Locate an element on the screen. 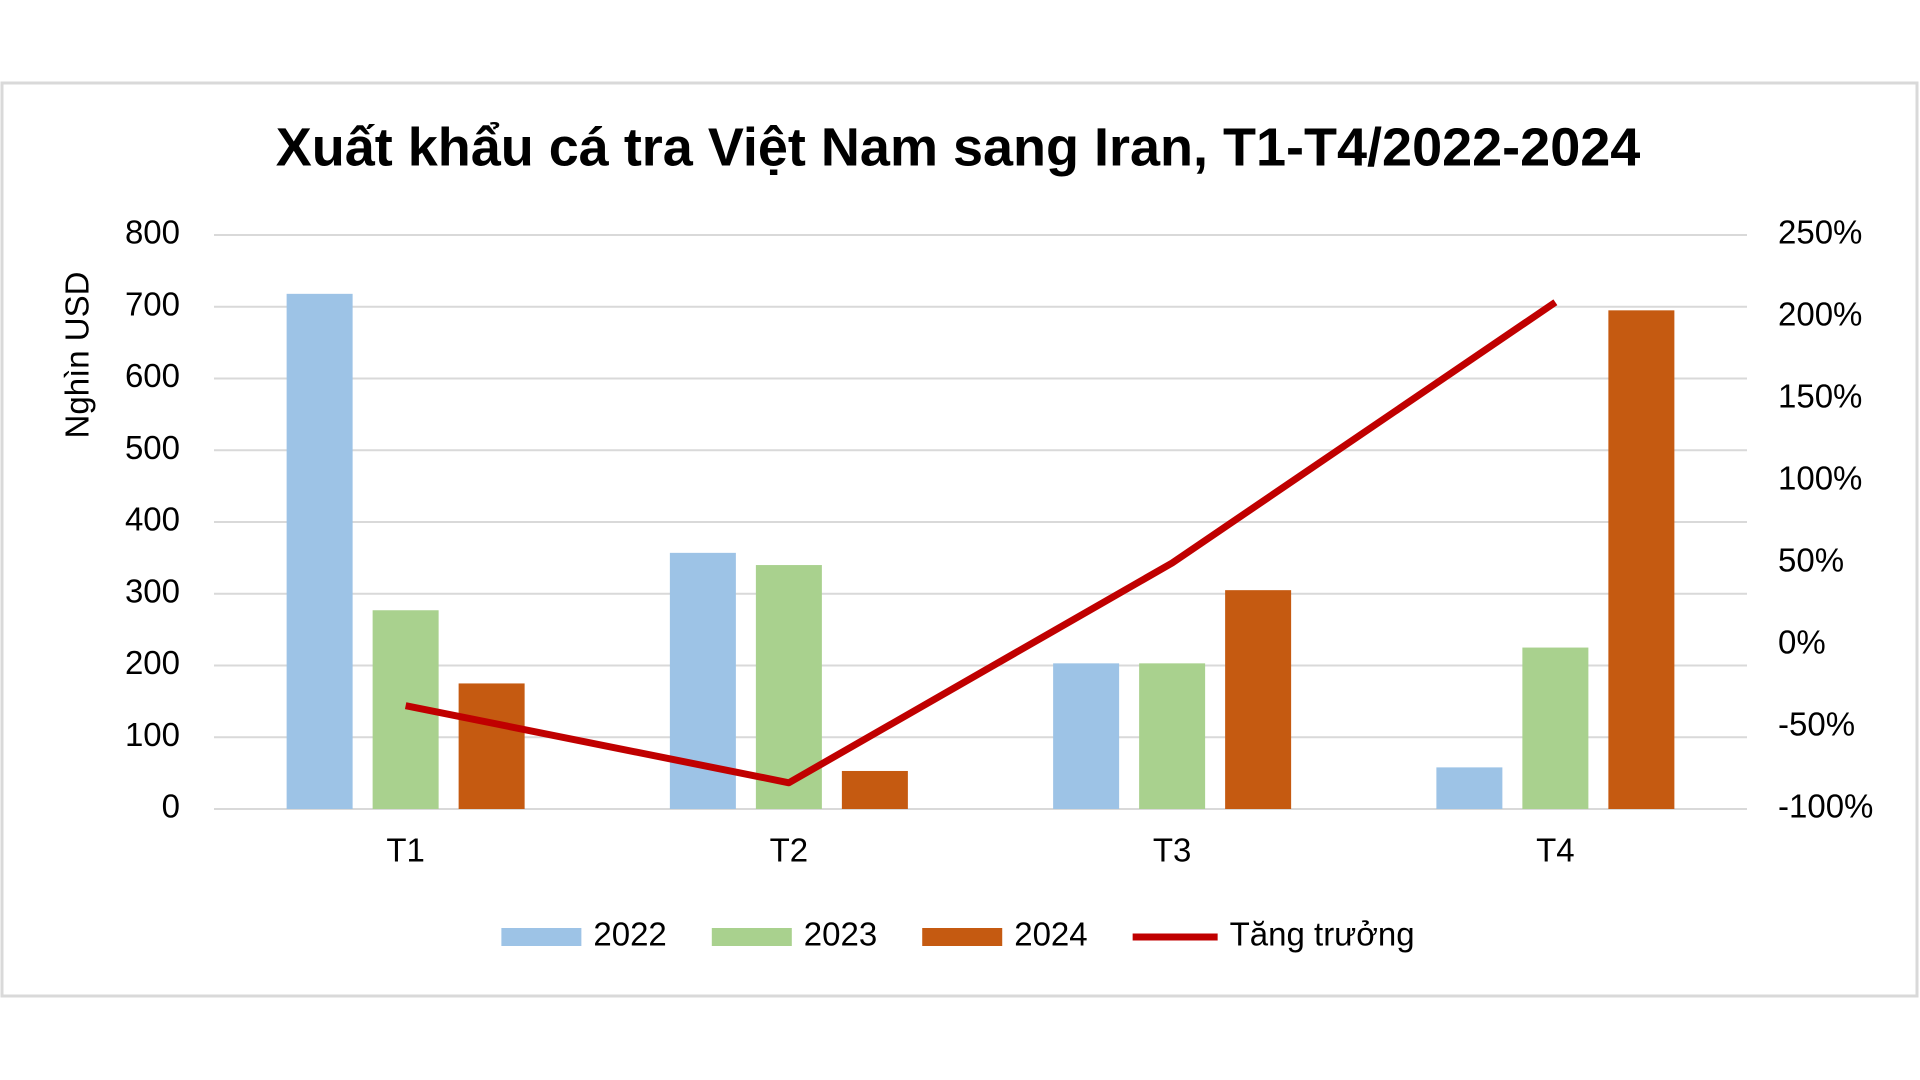 Image resolution: width=1920 pixels, height=1080 pixels. y-tick-label: 100 is located at coordinates (152, 734).